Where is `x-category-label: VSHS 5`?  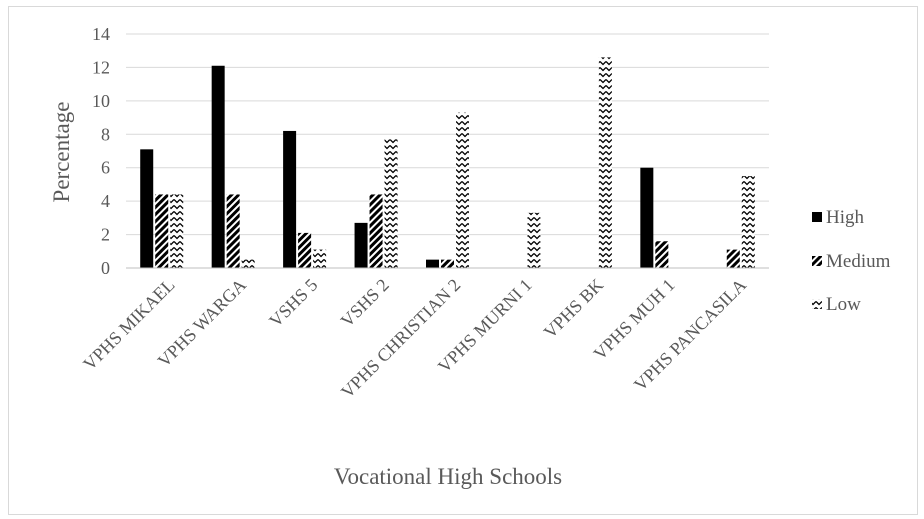 x-category-label: VSHS 5 is located at coordinates (293, 303).